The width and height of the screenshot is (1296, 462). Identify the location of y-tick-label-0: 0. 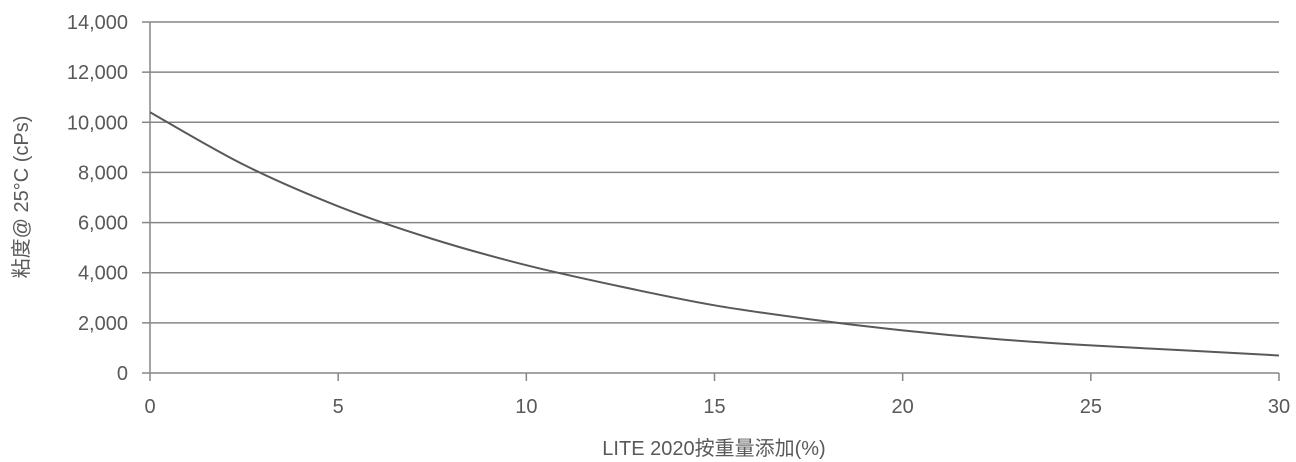
(122, 374).